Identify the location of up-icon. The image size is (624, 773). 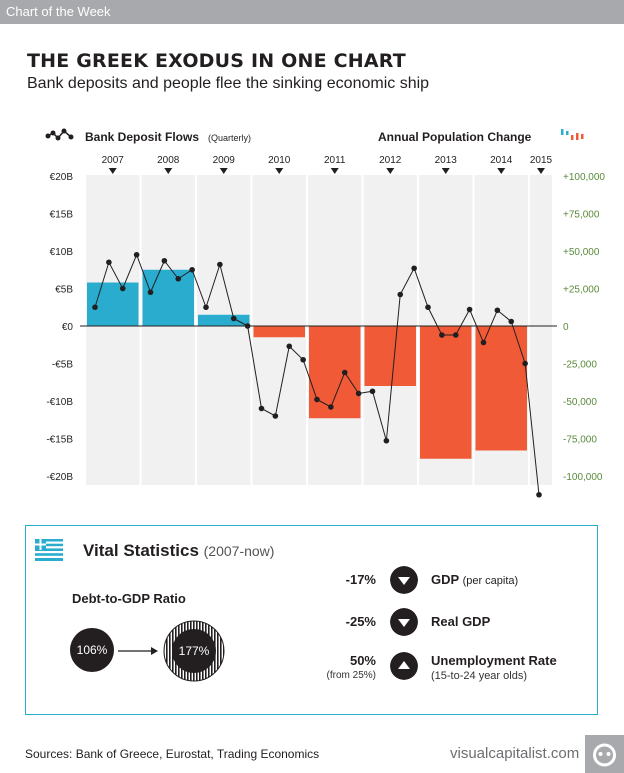
(404, 666).